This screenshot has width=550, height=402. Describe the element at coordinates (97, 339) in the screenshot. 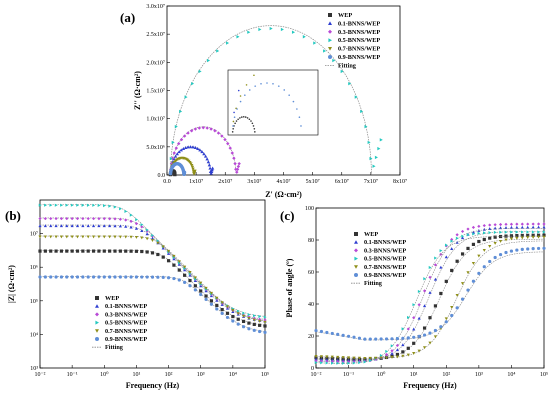

I see `b-legend-marker-0-9-bnns-wep` at that location.